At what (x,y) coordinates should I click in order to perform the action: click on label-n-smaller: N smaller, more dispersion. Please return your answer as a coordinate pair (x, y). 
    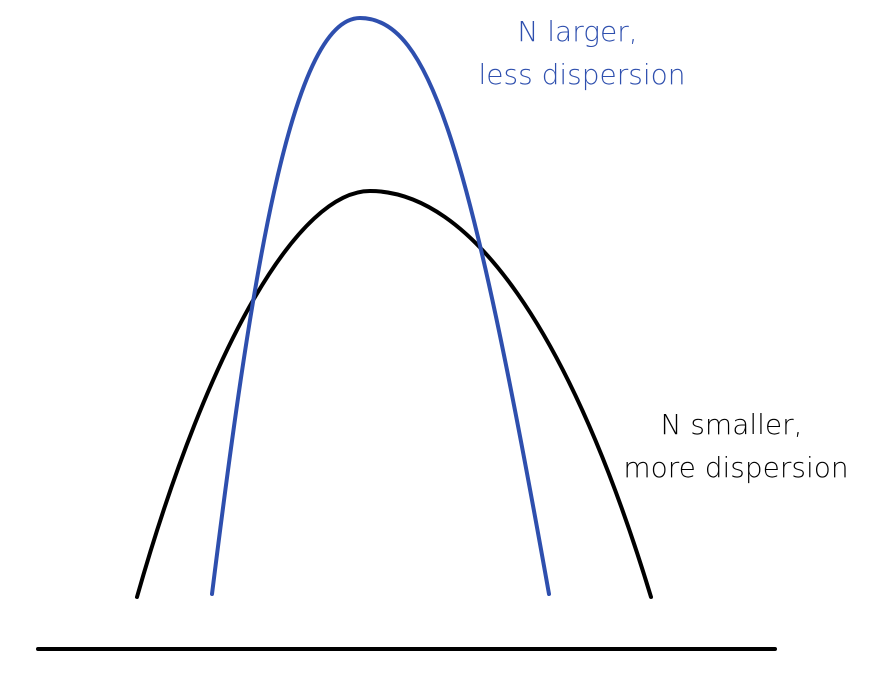
    Looking at the image, I should click on (735, 446).